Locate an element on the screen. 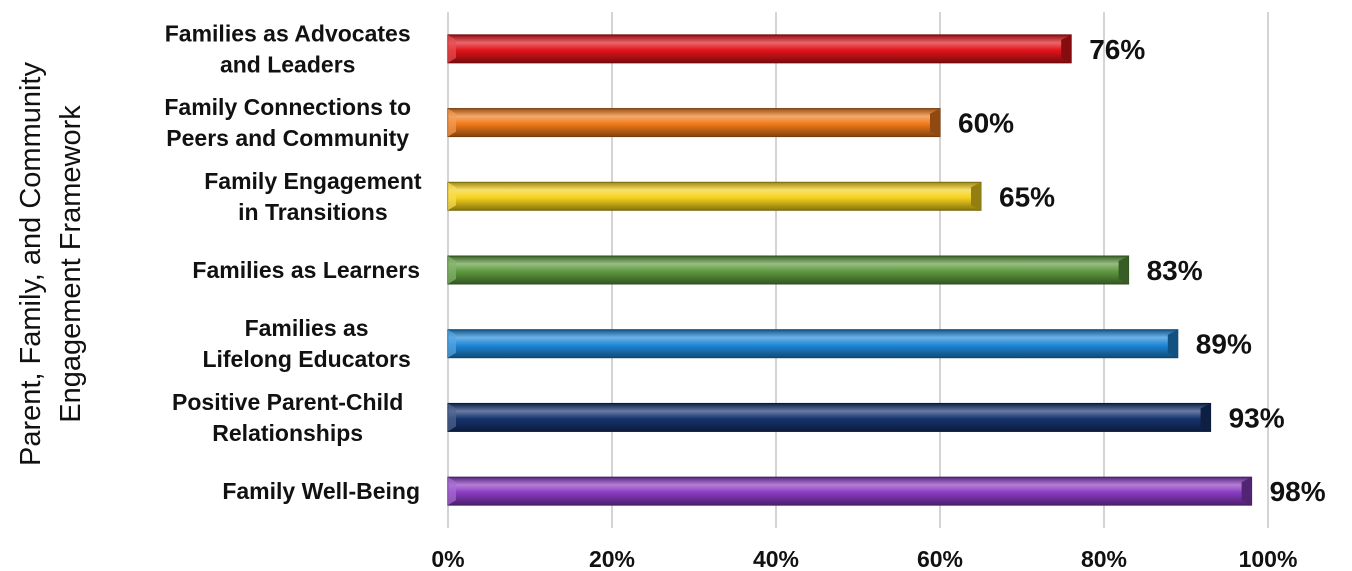 The width and height of the screenshot is (1352, 571). y-axis-title-line-2: Engagement Framework is located at coordinates (71, 264).